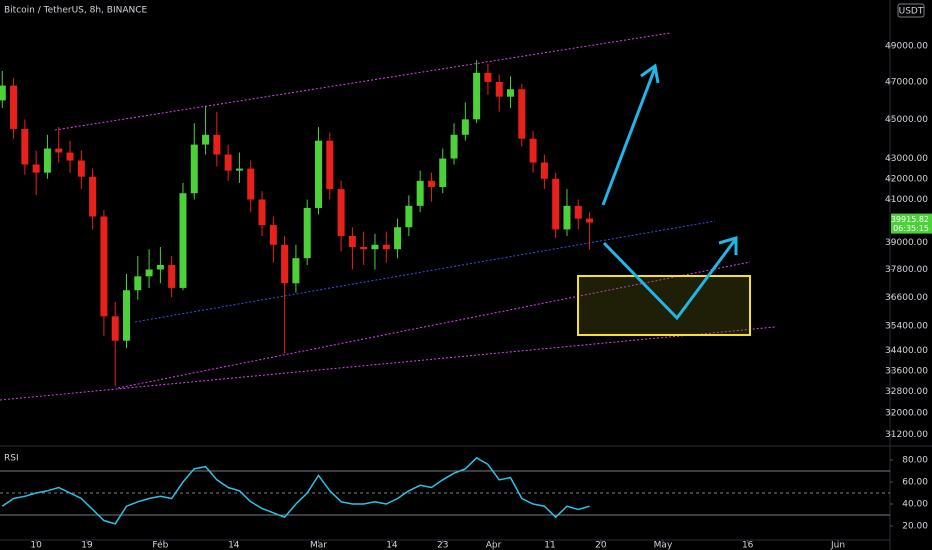 The image size is (932, 550). Describe the element at coordinates (663, 545) in the screenshot. I see `x-tick-label: May` at that location.